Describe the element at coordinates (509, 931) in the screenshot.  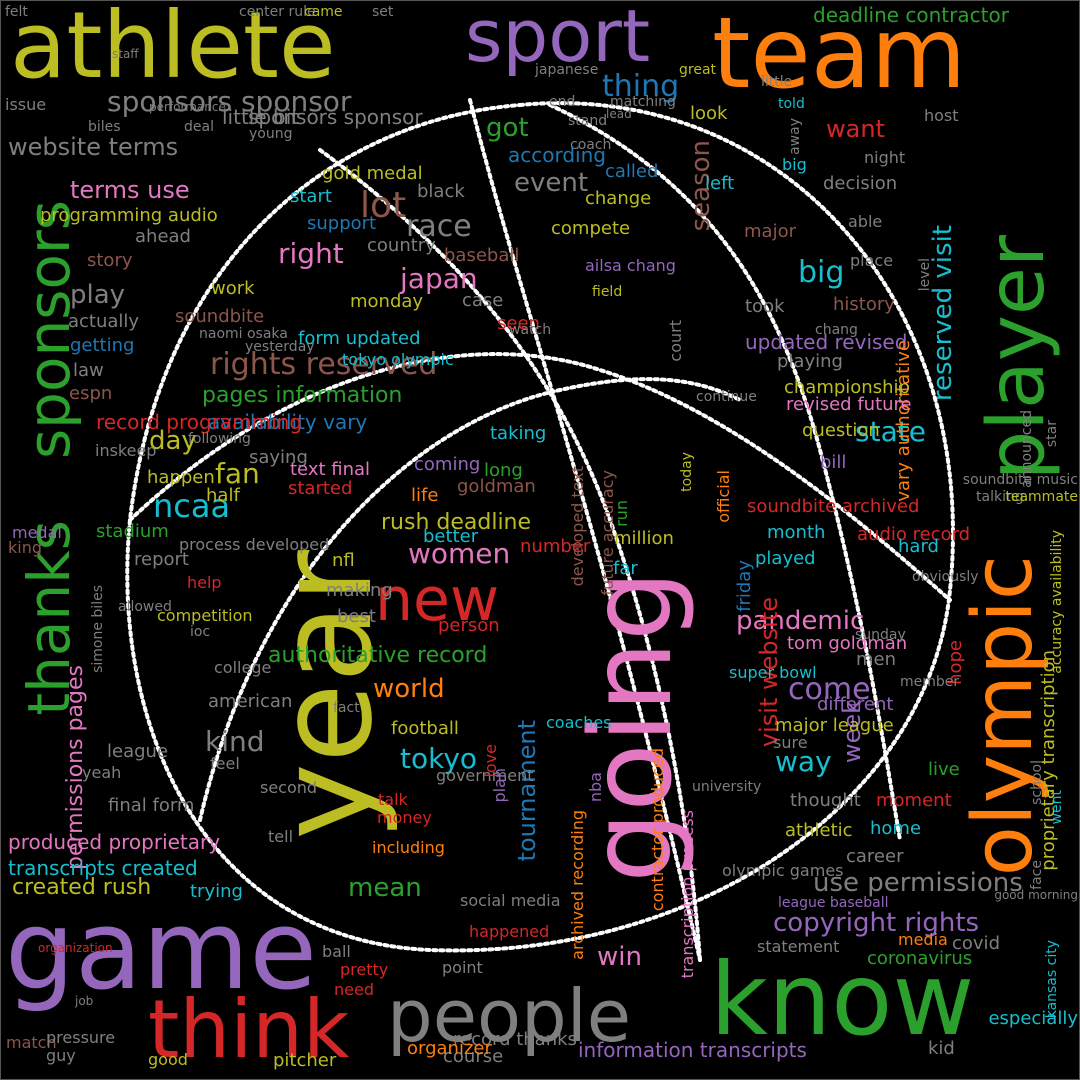
I see `cloud-word: happened` at that location.